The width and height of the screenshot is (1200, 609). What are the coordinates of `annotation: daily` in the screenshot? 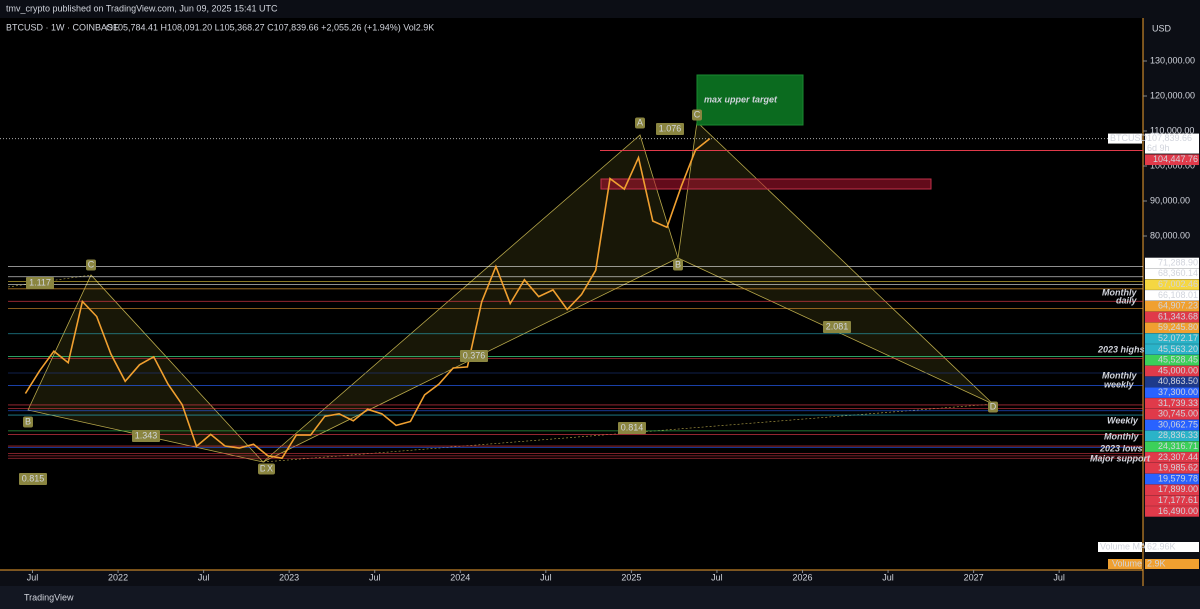 It's located at (1127, 300).